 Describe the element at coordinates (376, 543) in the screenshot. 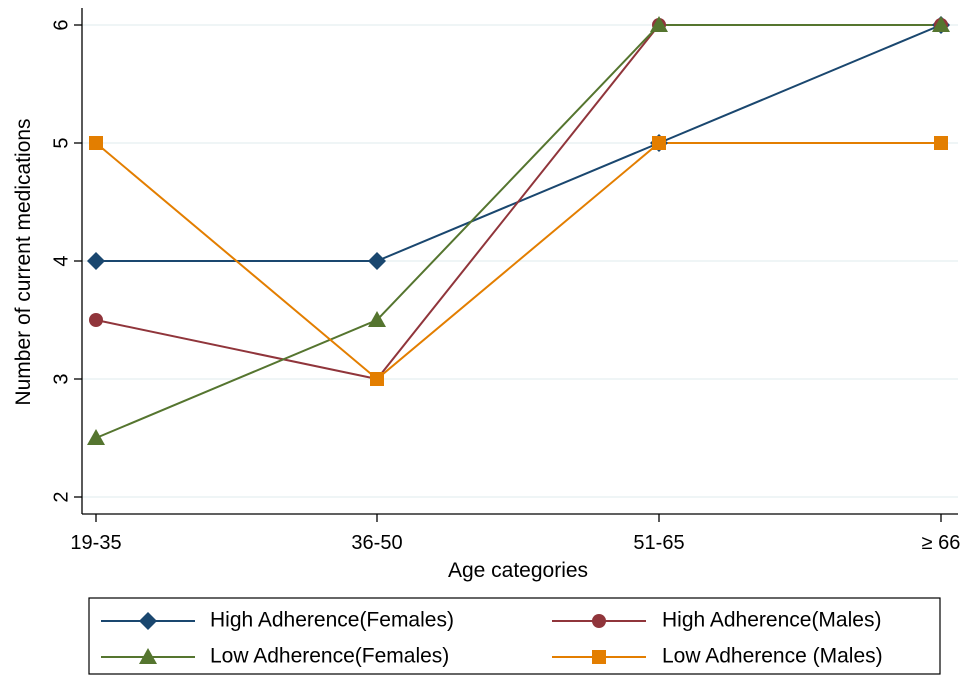

I see `x-tick-label: 36-50` at that location.